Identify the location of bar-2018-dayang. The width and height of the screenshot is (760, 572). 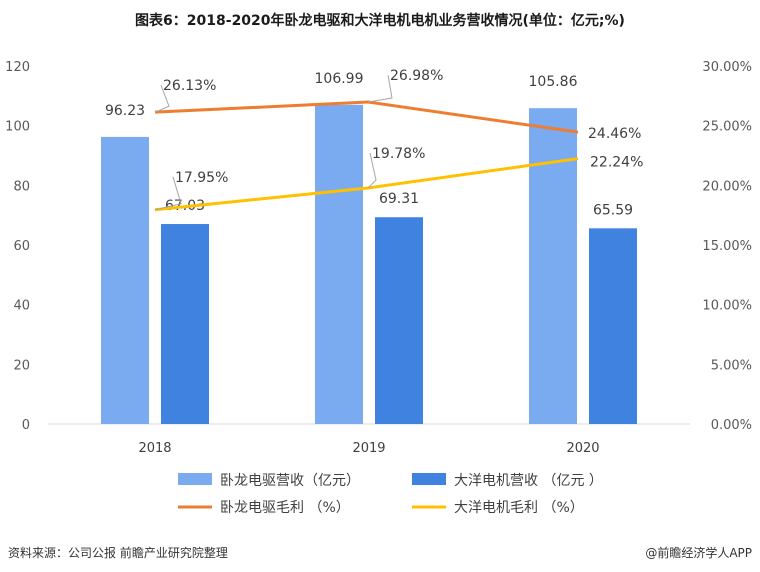
(185, 324).